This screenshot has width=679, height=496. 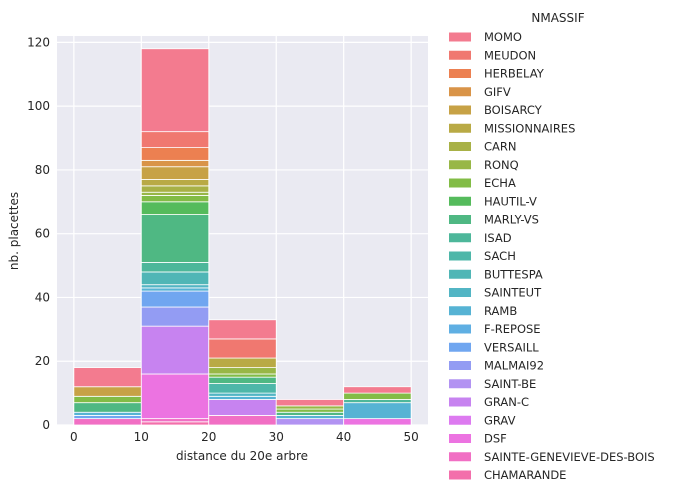 What do you see at coordinates (513, 274) in the screenshot?
I see `legend-label: BUTTESPA` at bounding box center [513, 274].